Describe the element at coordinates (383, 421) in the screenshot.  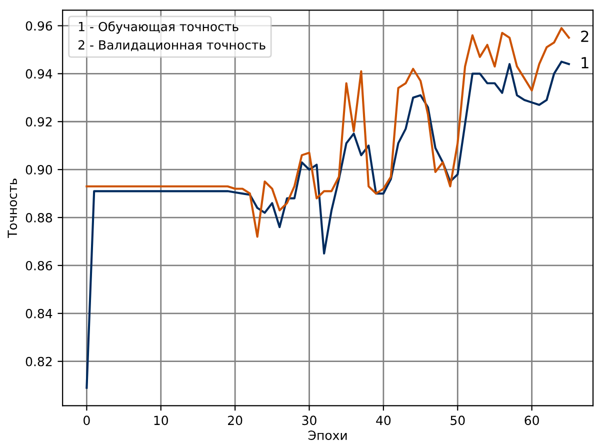
I see `x-tick-label: 40` at that location.